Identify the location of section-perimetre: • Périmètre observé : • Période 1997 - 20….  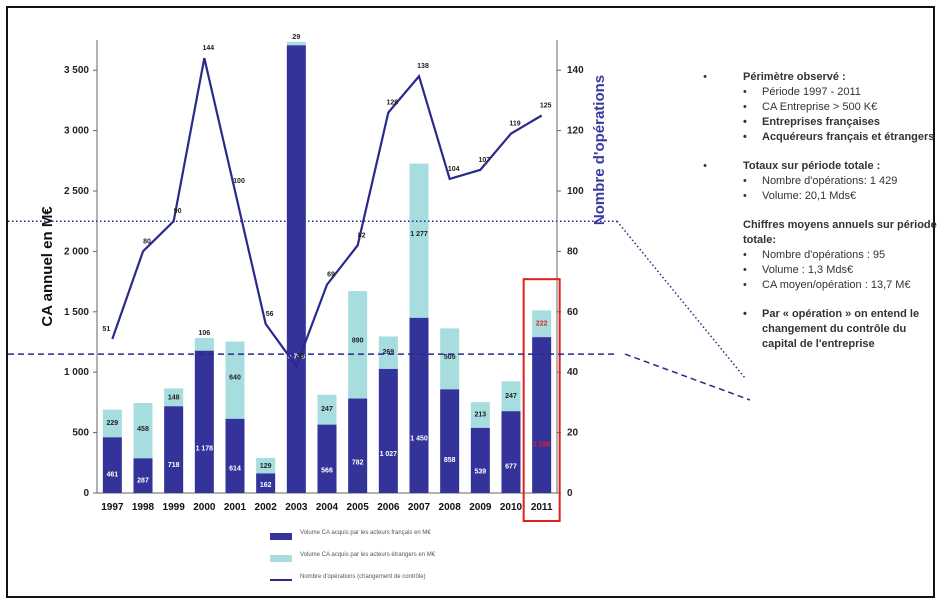
(819, 107).